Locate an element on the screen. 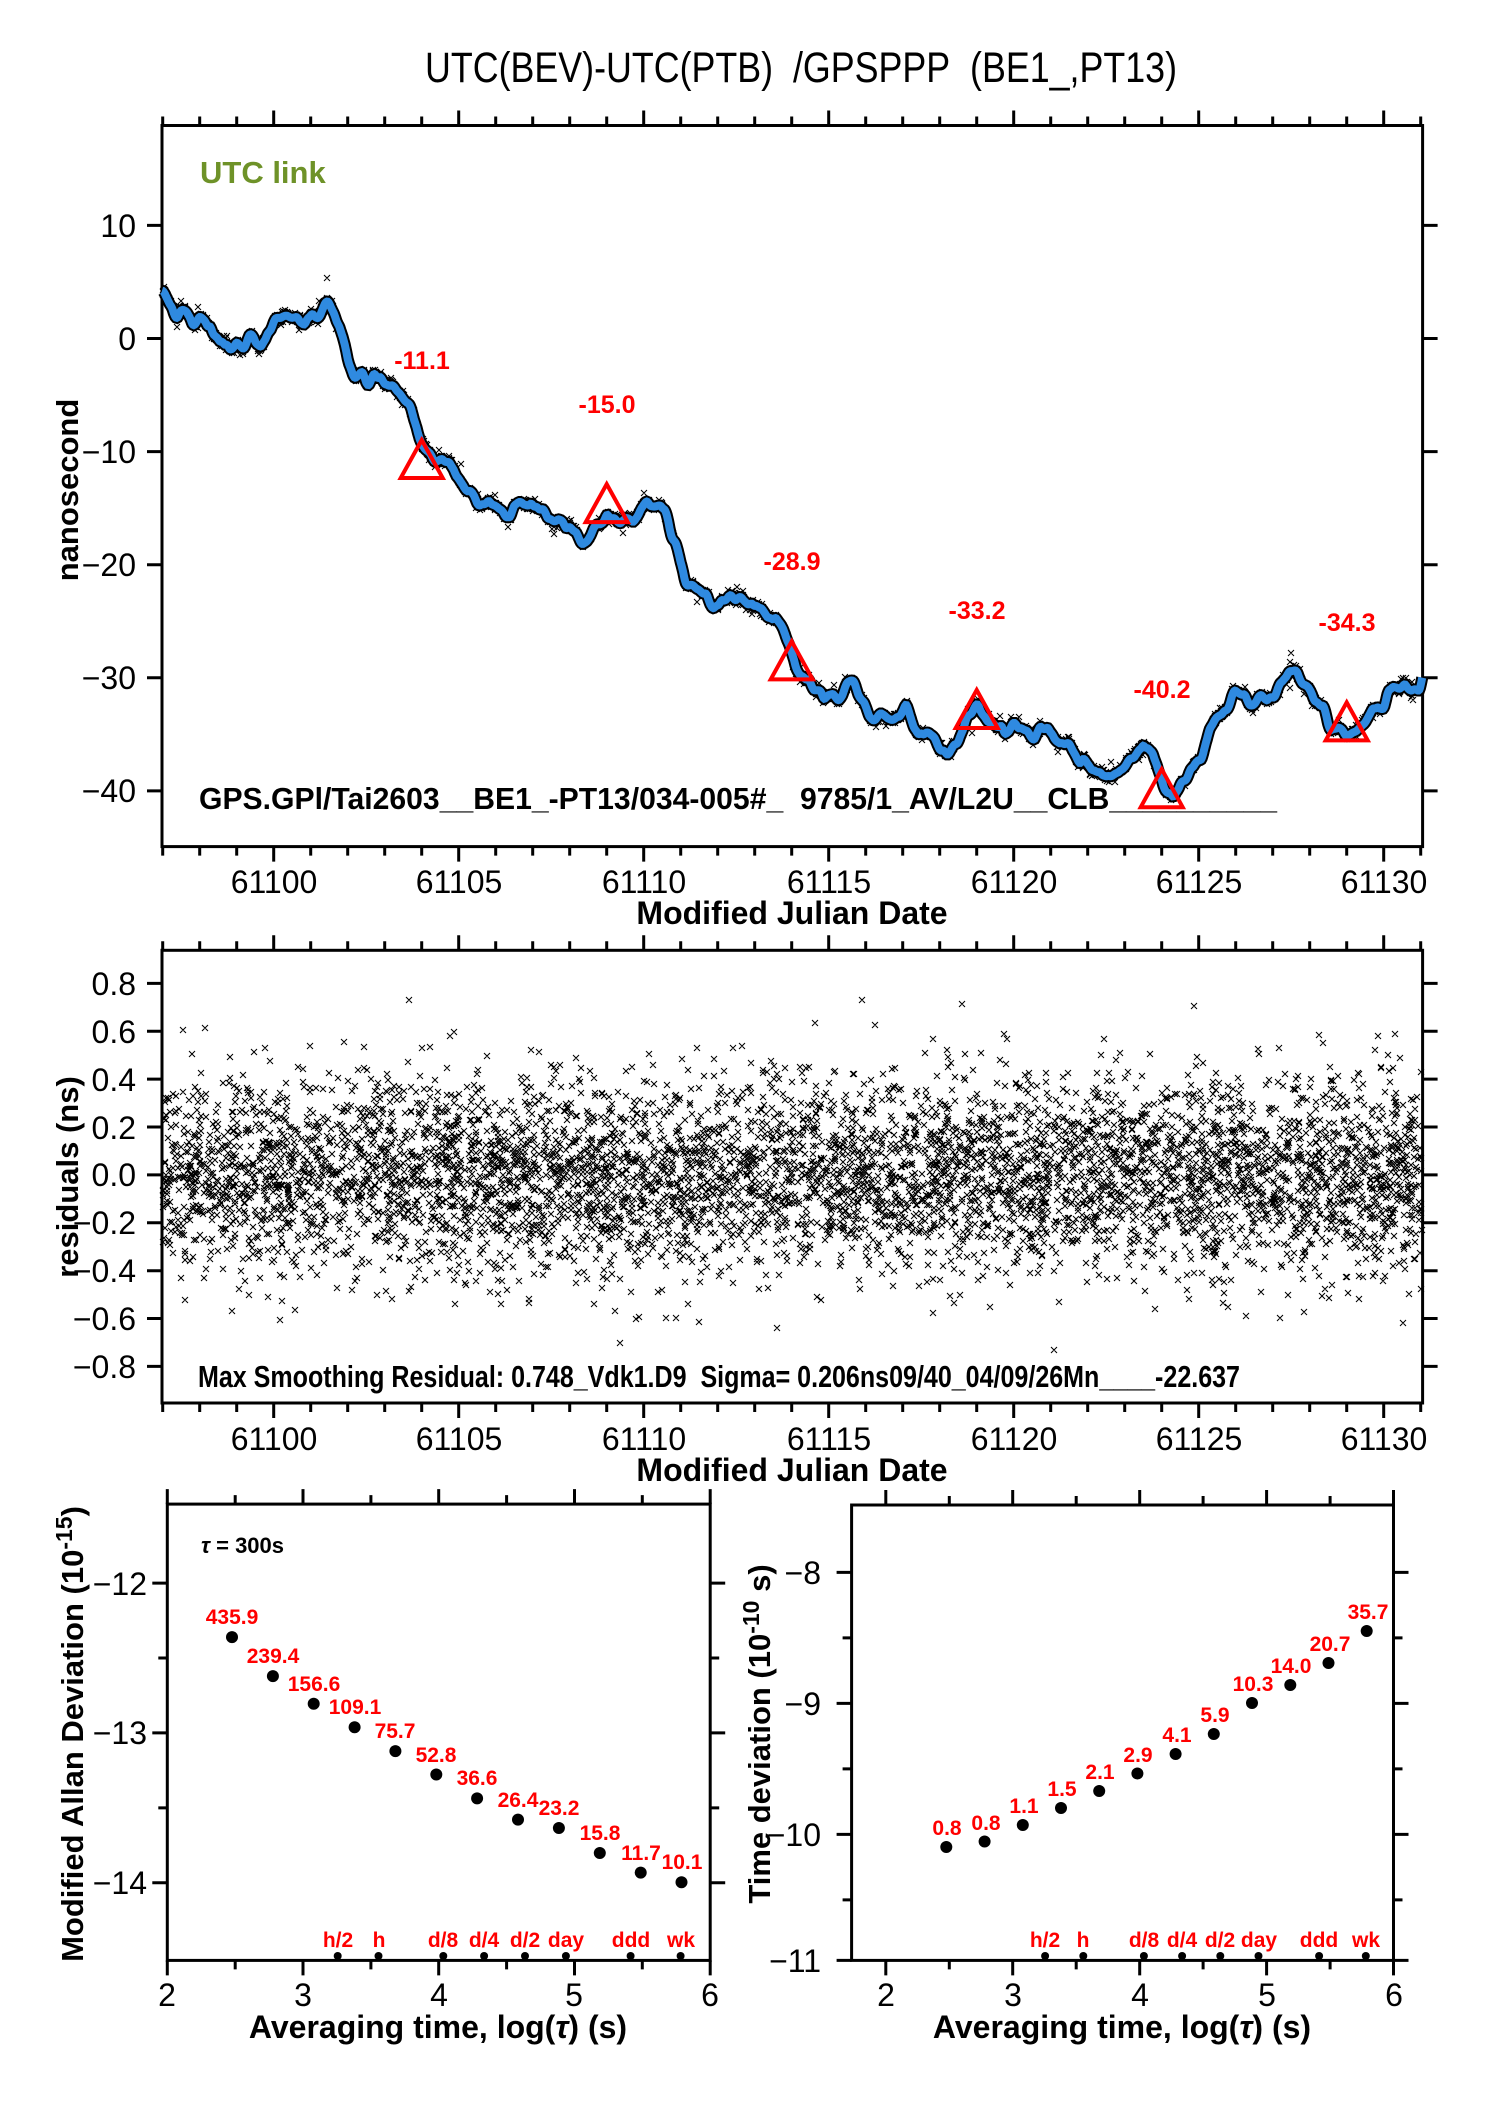 This screenshot has height=2105, width=1488. svg-text: 5.9 is located at coordinates (1214, 1715).